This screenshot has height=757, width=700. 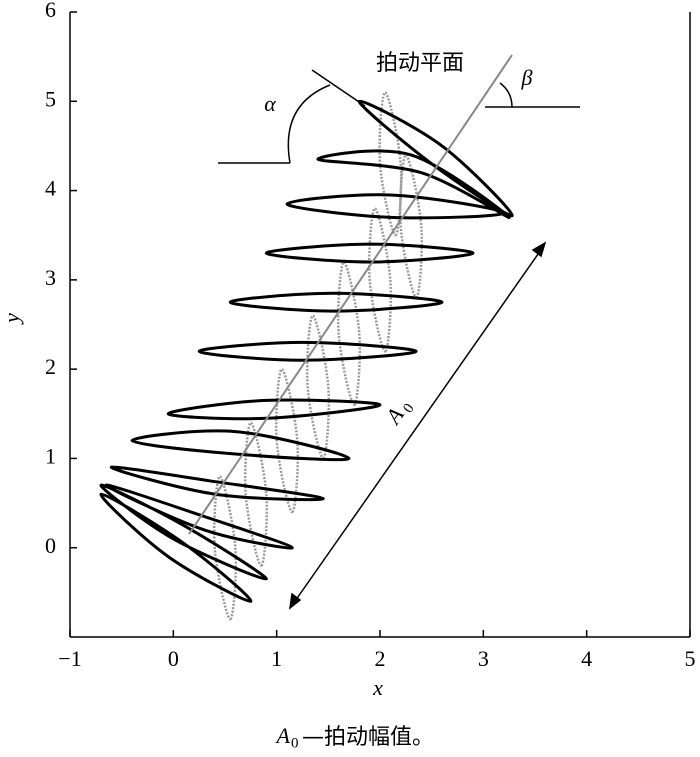 What do you see at coordinates (527, 77) in the screenshot?
I see `beta-label: β` at bounding box center [527, 77].